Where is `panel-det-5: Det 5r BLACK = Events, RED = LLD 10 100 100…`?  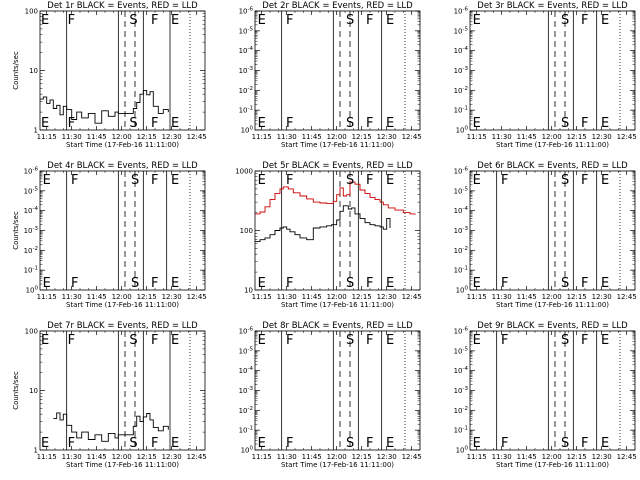
panel-det-5: Det 5r BLACK = Events, RED = LLD 10 100 100… is located at coordinates (328, 235).